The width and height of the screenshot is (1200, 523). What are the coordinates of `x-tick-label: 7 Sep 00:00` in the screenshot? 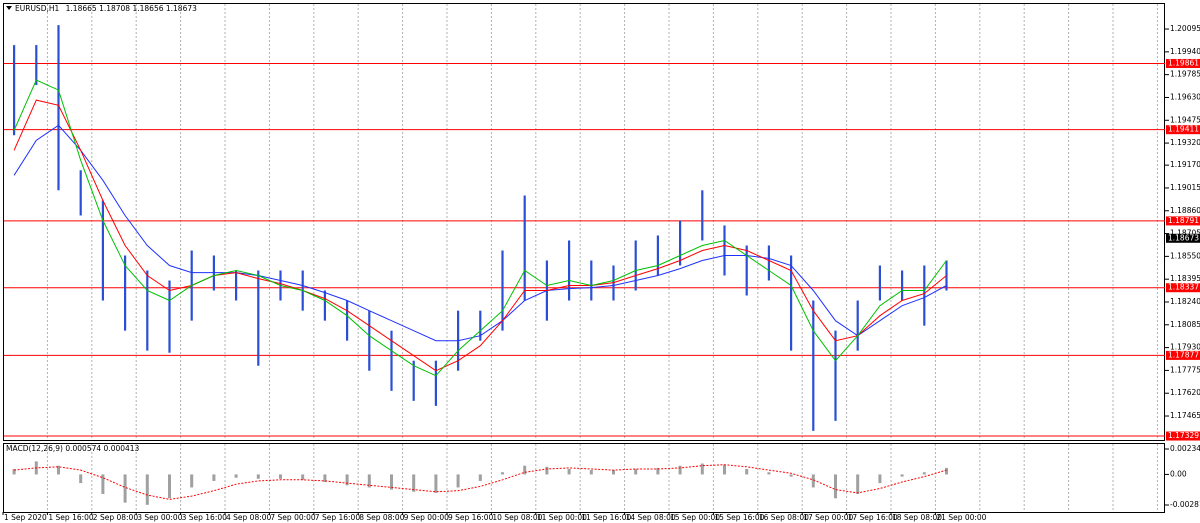 It's located at (293, 517).